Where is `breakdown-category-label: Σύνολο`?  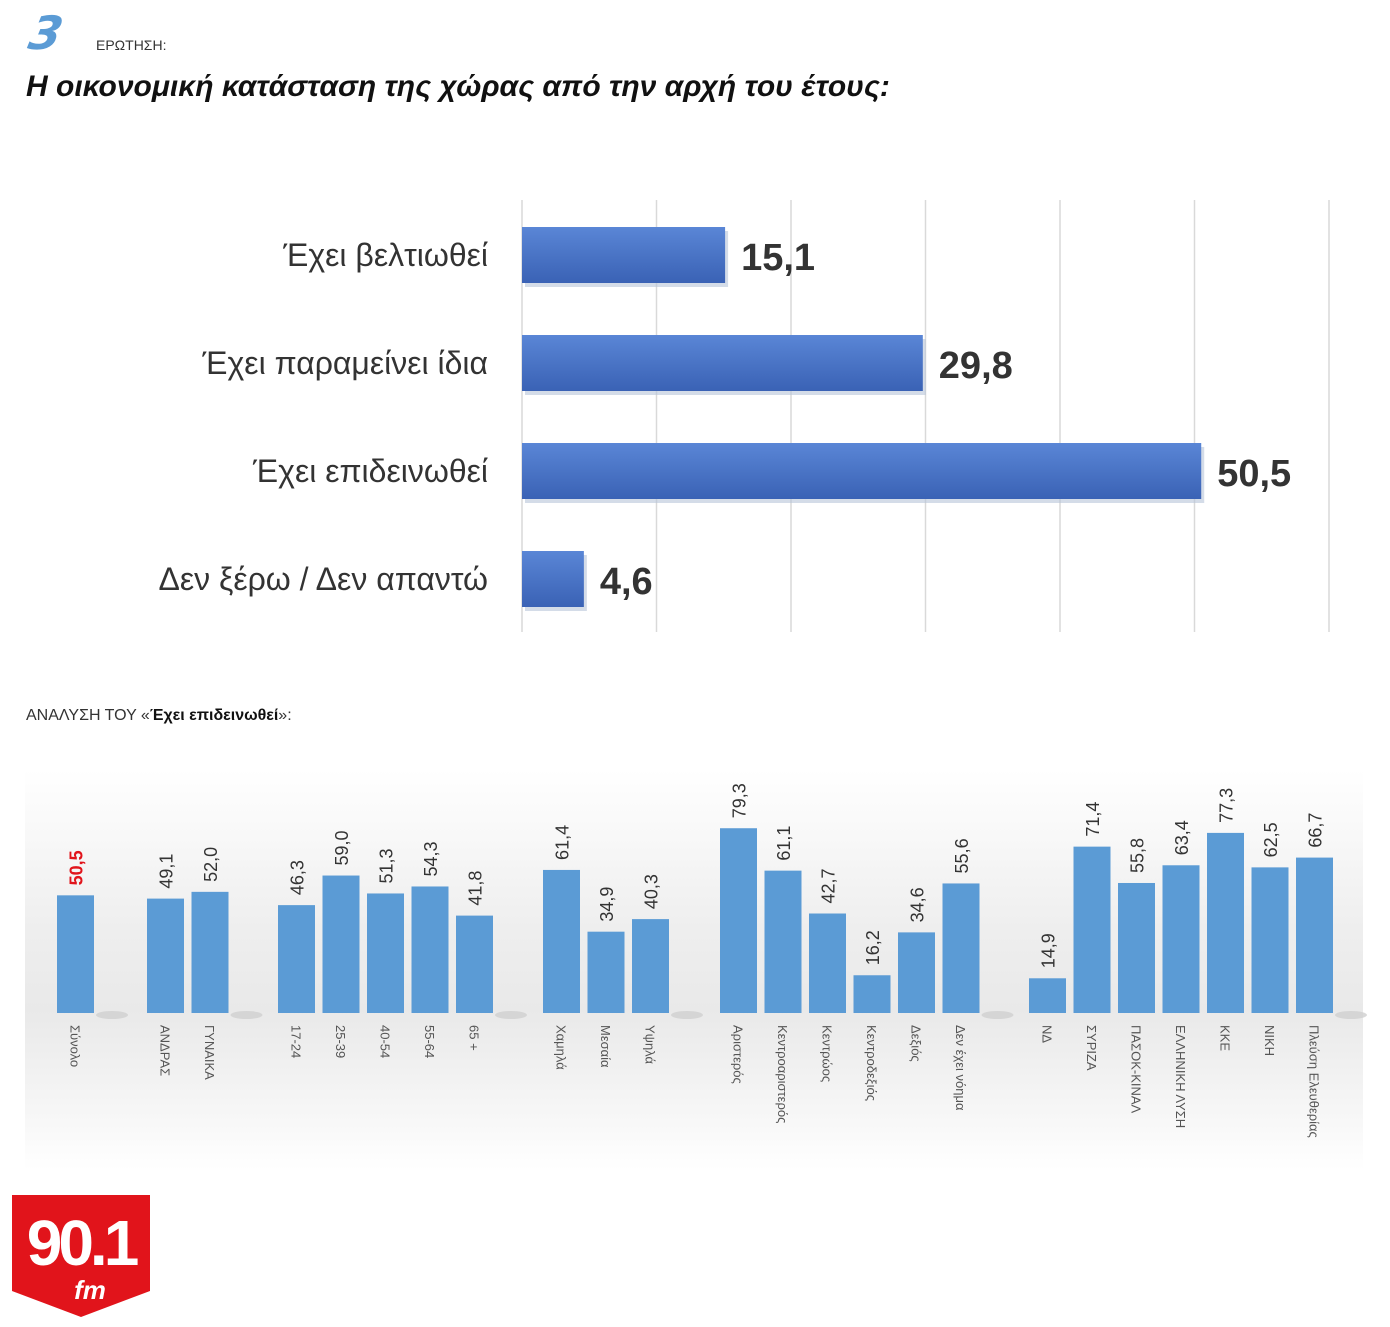 breakdown-category-label: Σύνολο is located at coordinates (75, 1046).